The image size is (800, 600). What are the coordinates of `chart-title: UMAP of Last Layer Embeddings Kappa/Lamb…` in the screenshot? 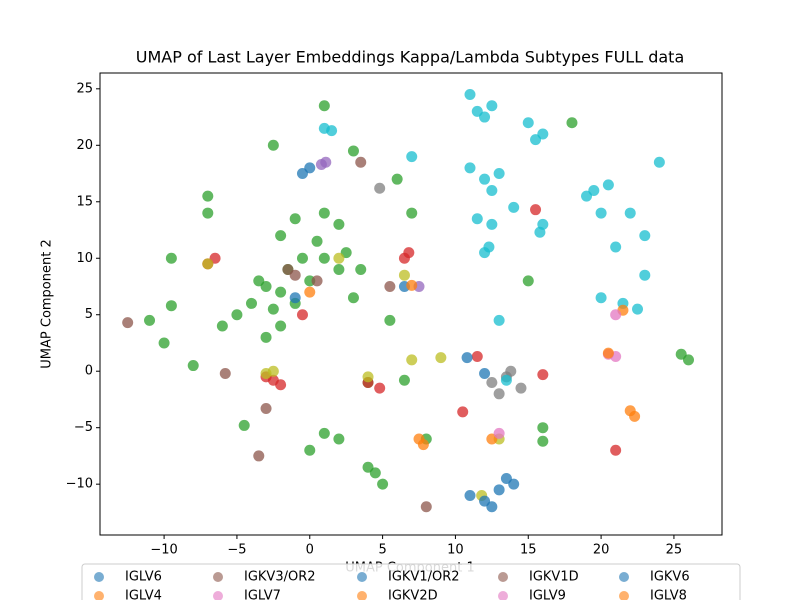 It's located at (410, 57).